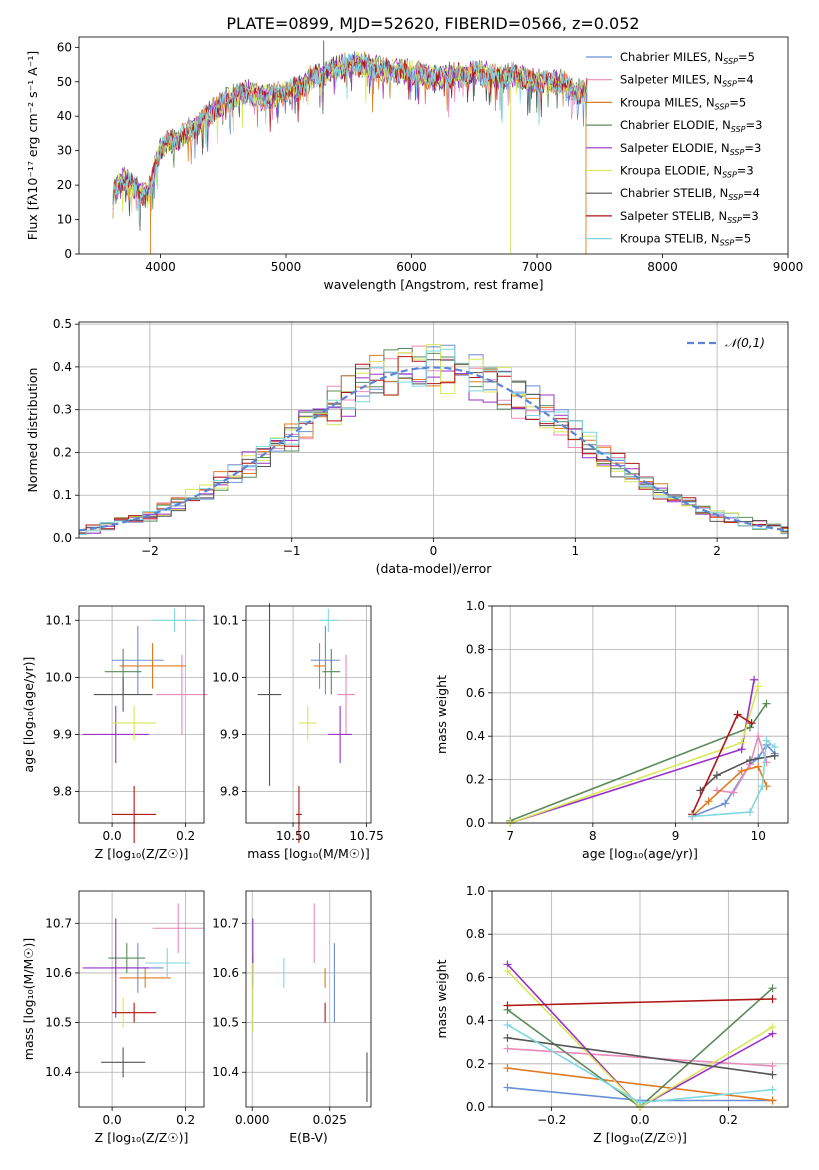 This screenshot has width=819, height=1170. What do you see at coordinates (441, 714) in the screenshot?
I see `y-axis-label: mass weight` at bounding box center [441, 714].